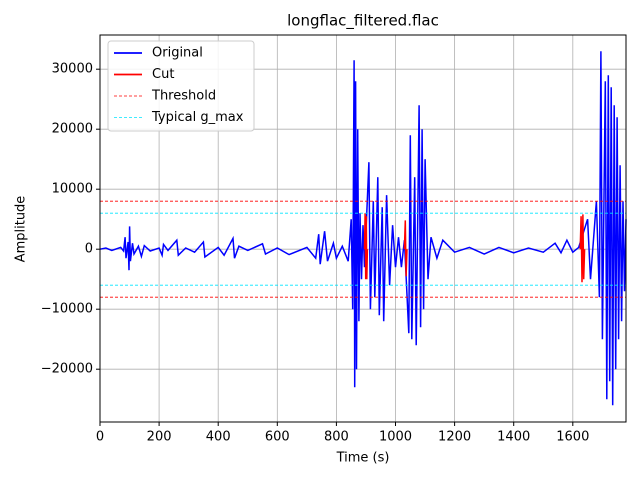 This screenshot has height=484, width=640. What do you see at coordinates (181, 86) in the screenshot?
I see `legend-box` at bounding box center [181, 86].